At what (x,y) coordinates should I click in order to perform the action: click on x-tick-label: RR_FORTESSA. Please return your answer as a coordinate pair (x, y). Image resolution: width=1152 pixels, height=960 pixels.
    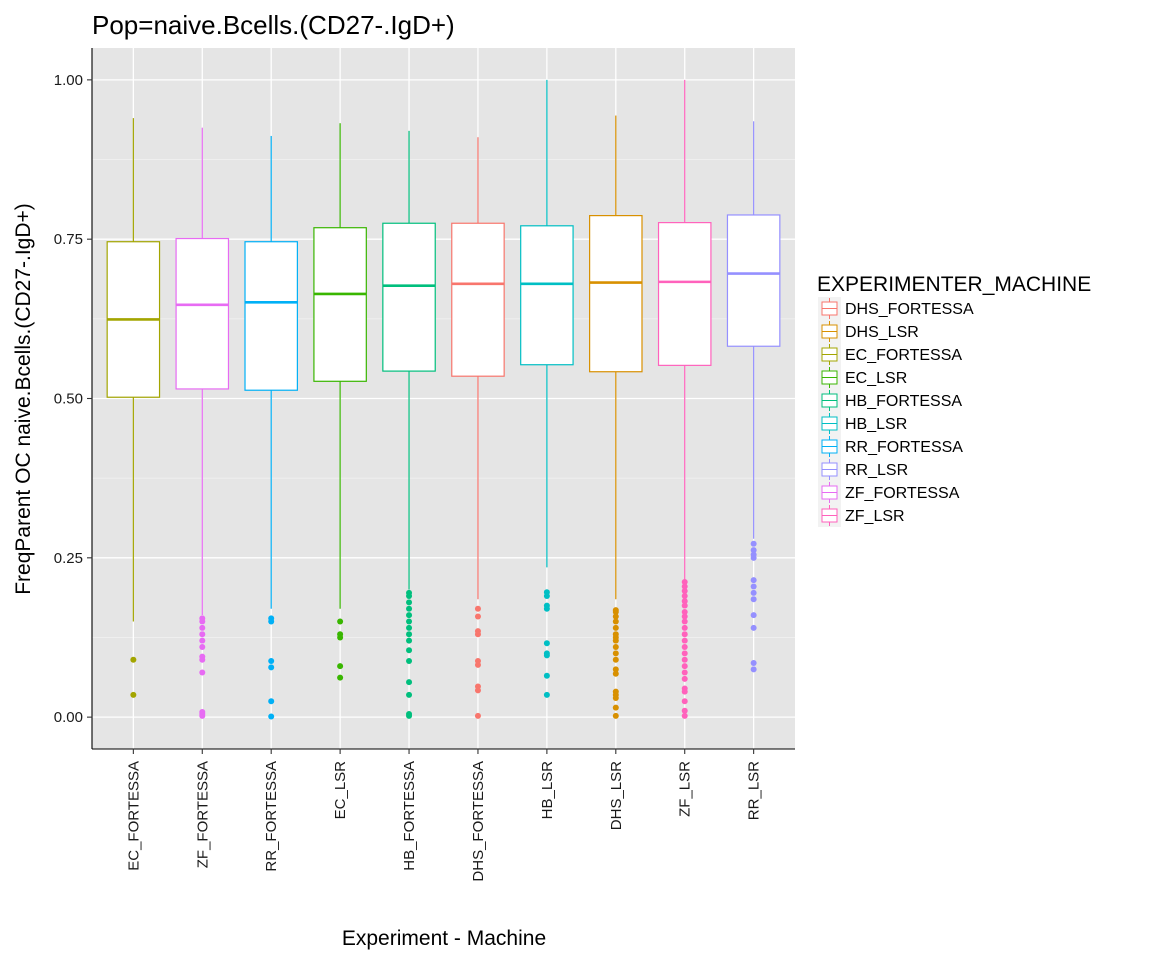
    Looking at the image, I should click on (271, 816).